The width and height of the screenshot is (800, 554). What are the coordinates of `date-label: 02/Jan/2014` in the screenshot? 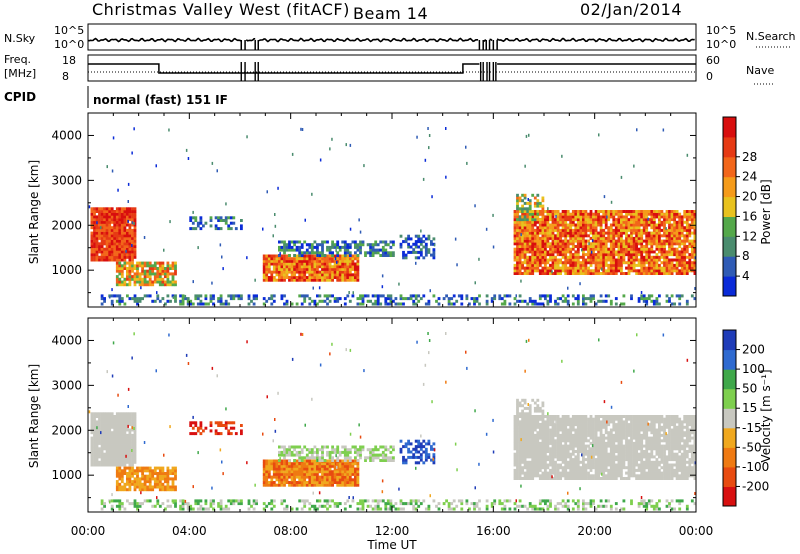 It's located at (631, 9).